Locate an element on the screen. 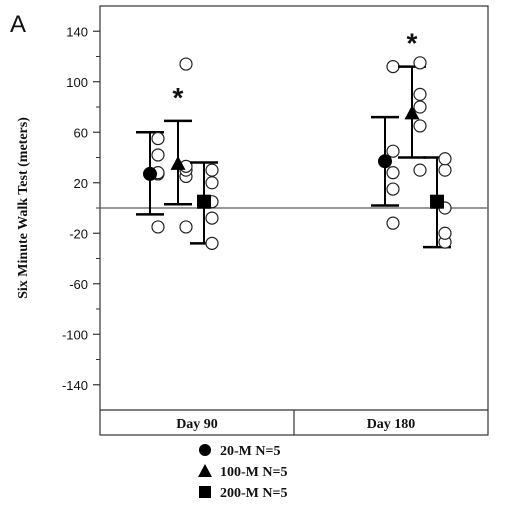 The image size is (517, 515). legend: 20-M N=5 100-M N=5 200-M N=5 is located at coordinates (242, 472).